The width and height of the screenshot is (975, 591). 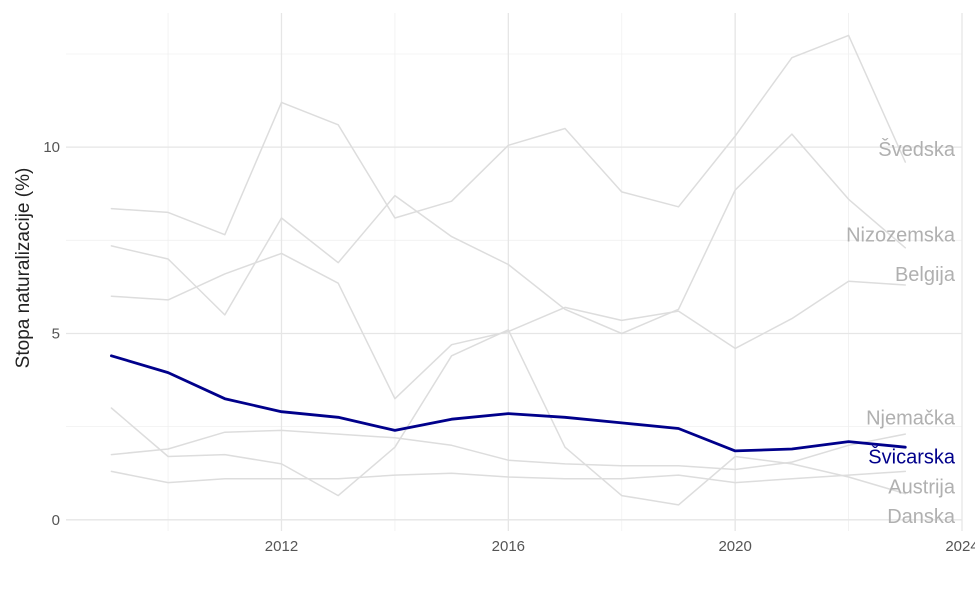 I want to click on series-label-svedska: Švedska, so click(x=917, y=149).